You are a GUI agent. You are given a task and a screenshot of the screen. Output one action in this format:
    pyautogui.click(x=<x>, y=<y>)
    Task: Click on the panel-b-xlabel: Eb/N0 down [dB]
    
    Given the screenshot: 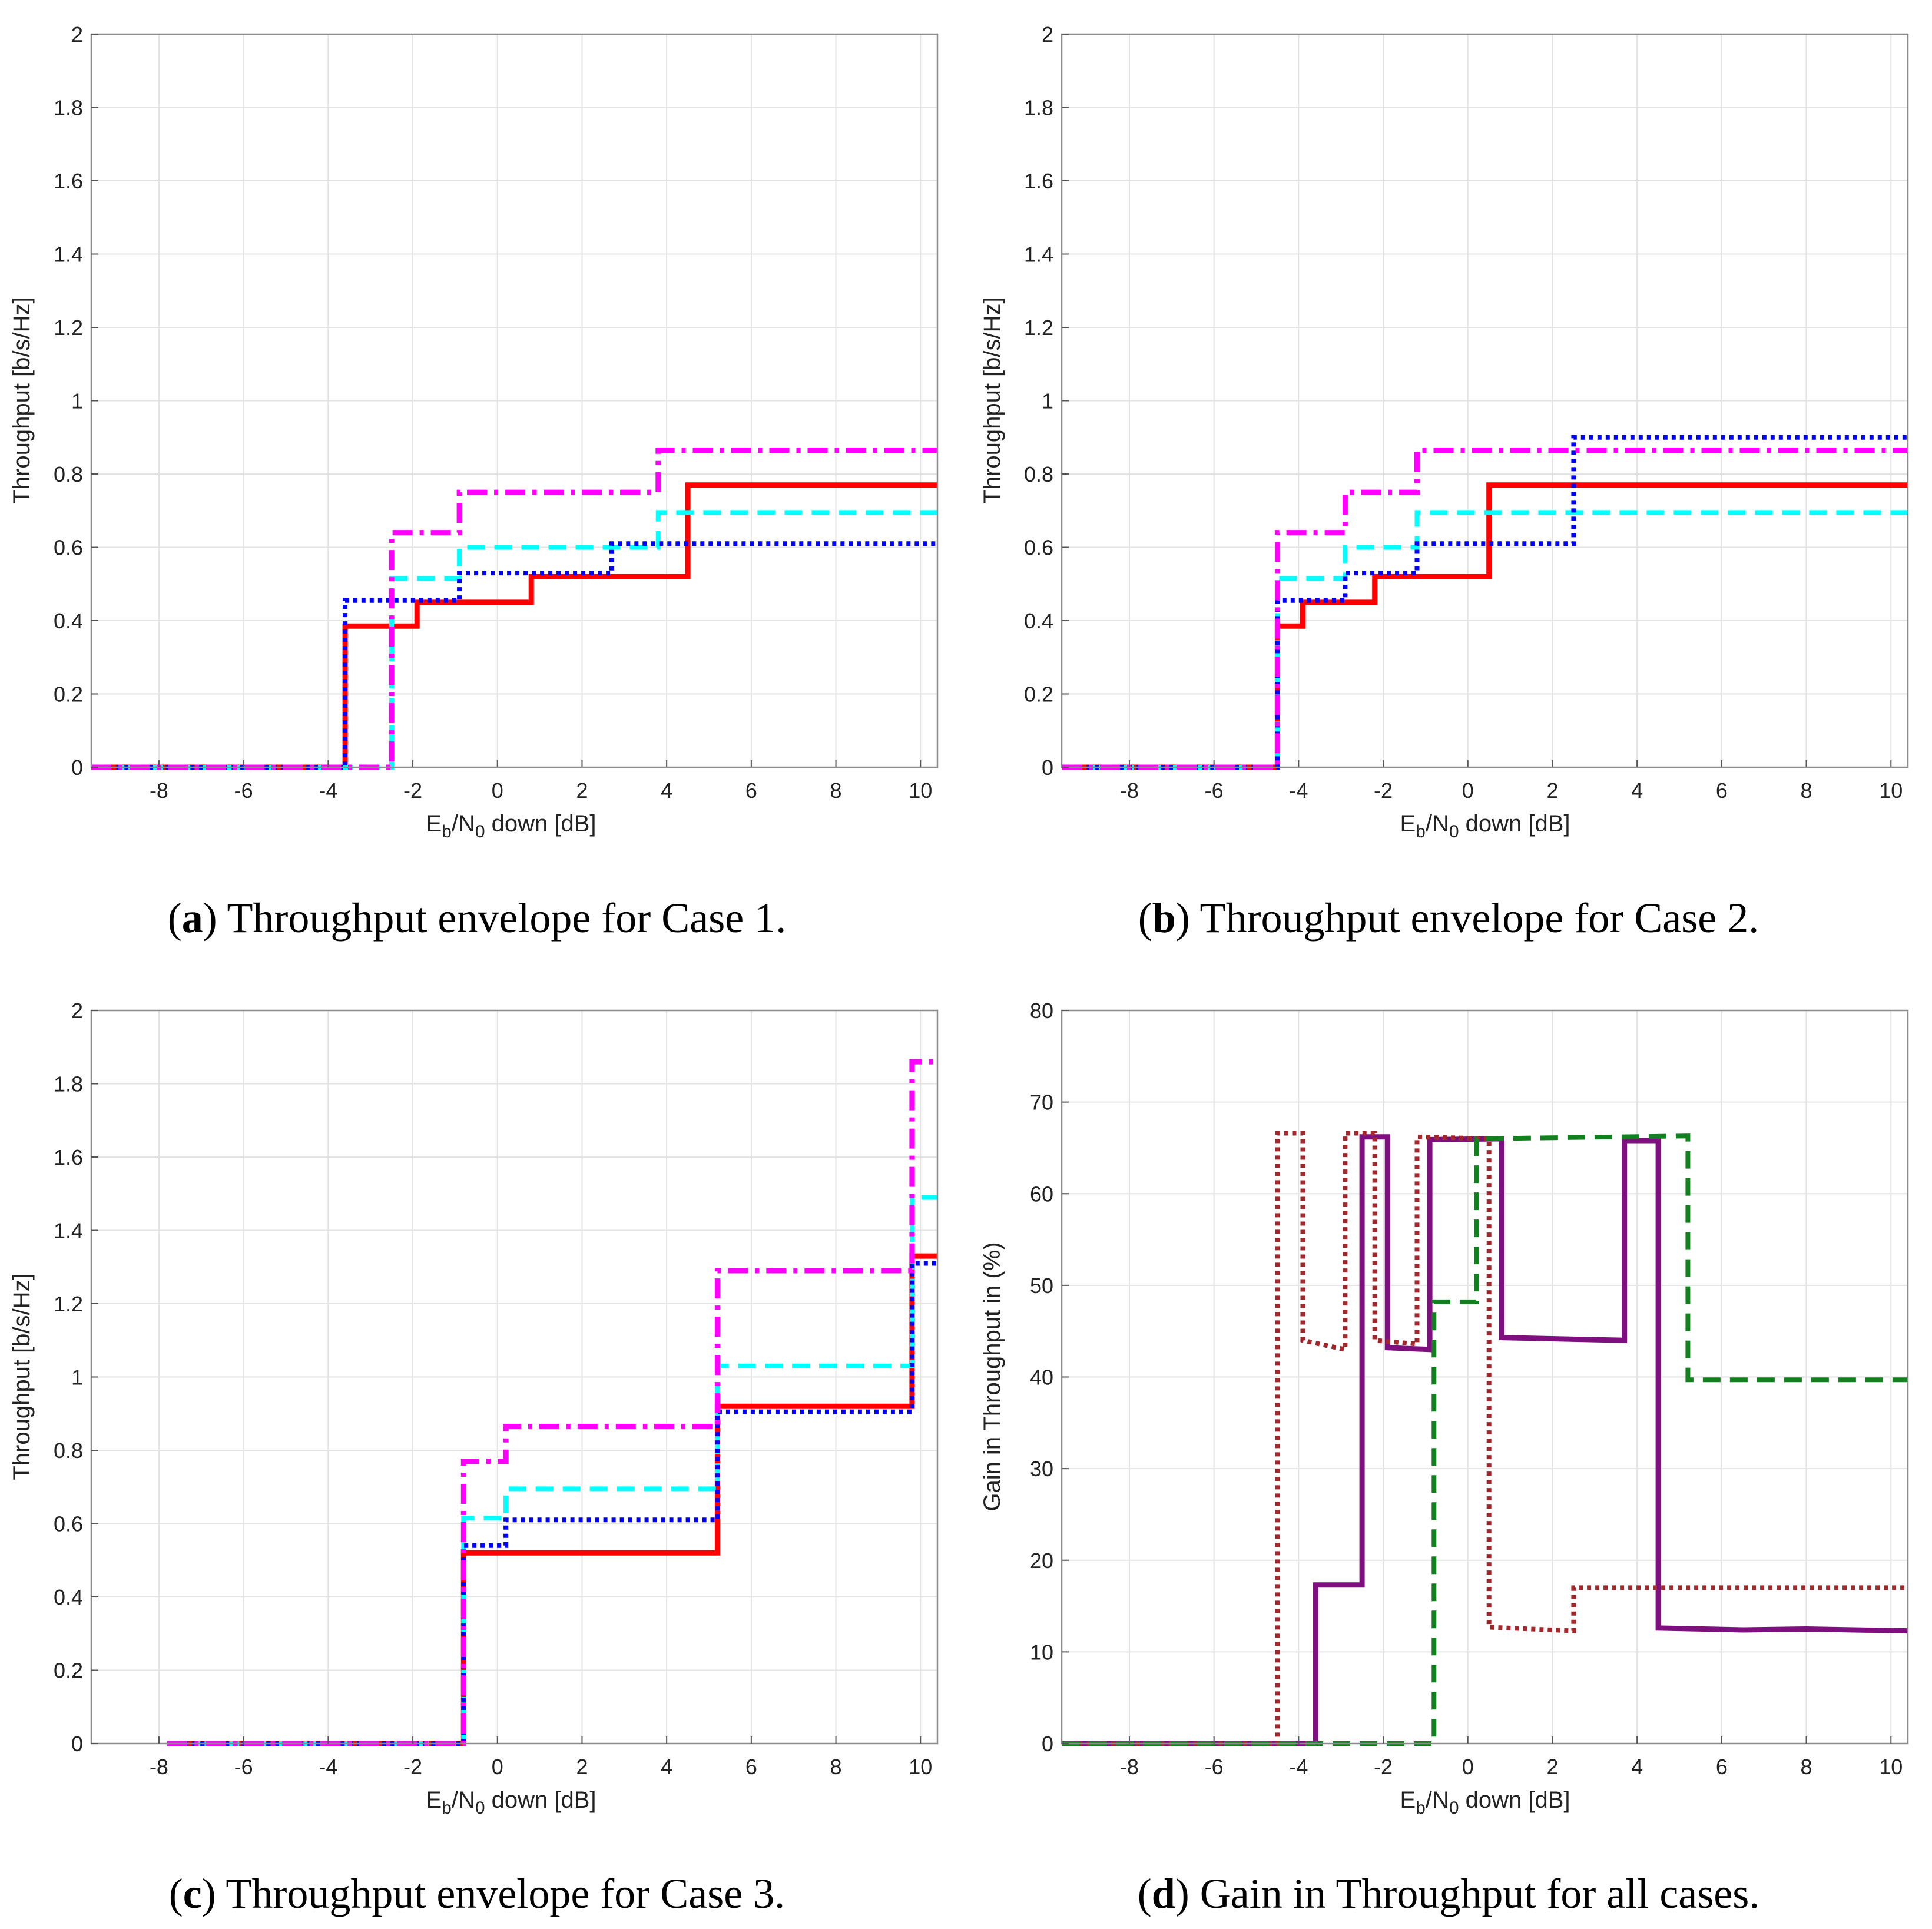 What is the action you would take?
    pyautogui.click(x=1485, y=826)
    